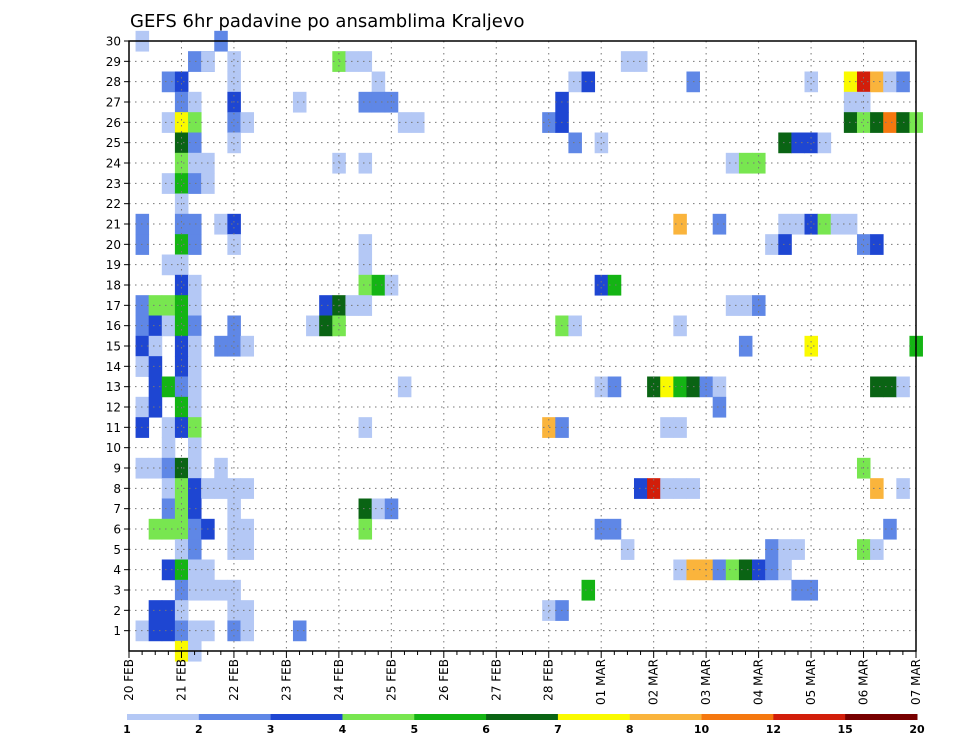 The image size is (960, 742). I want to click on y-tick-label: 7, so click(117, 509).